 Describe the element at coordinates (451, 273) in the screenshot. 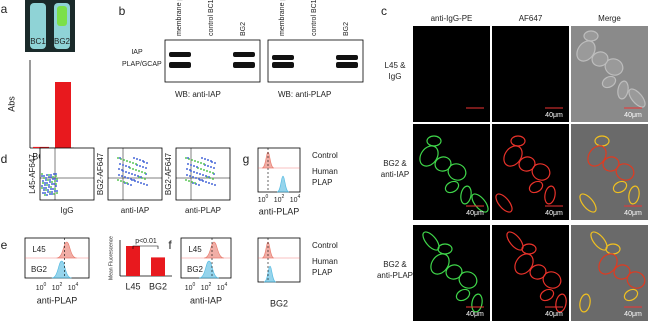

I see `micrograph` at that location.